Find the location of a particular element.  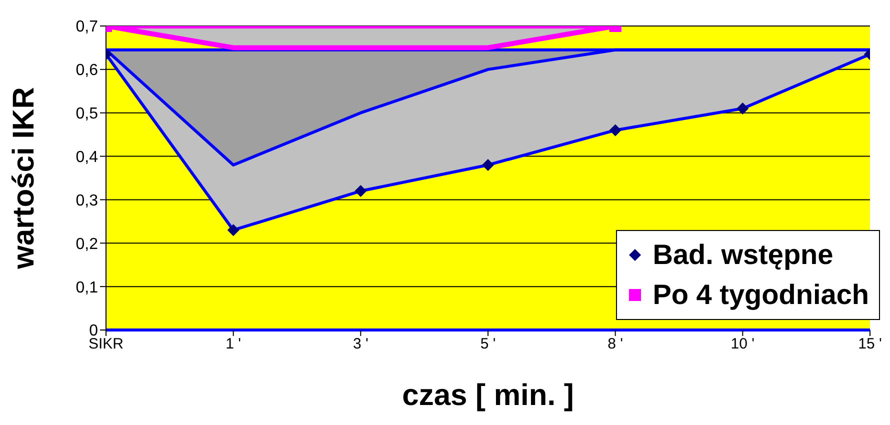

x-tick-label: SIKR is located at coordinates (106, 344).